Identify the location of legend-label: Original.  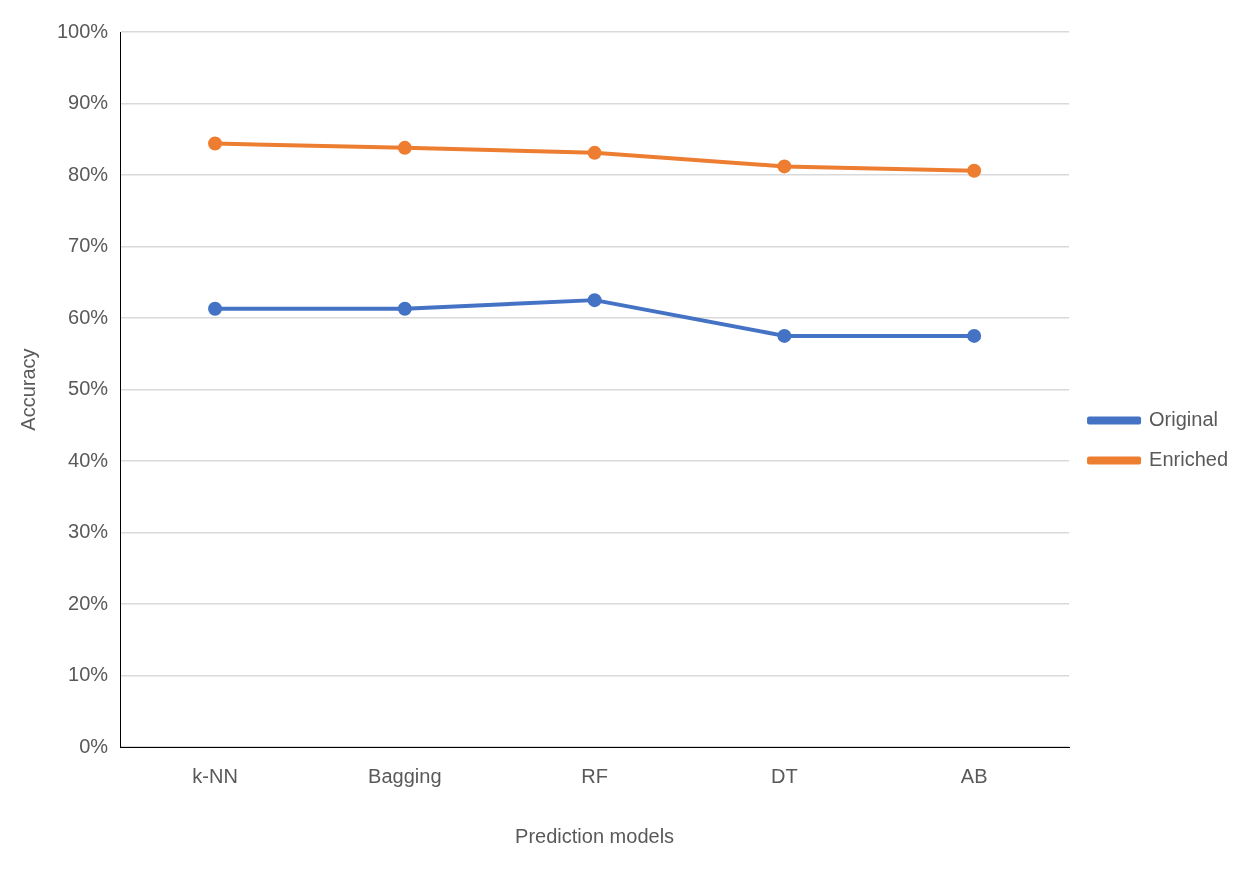
(1183, 419).